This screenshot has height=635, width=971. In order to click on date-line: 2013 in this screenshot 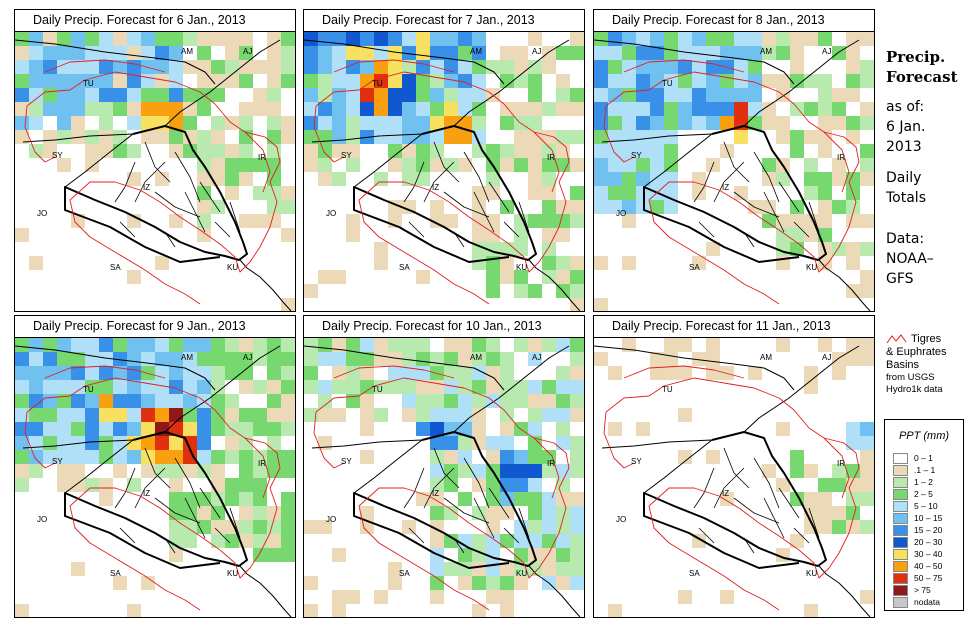, I will do `click(904, 147)`.